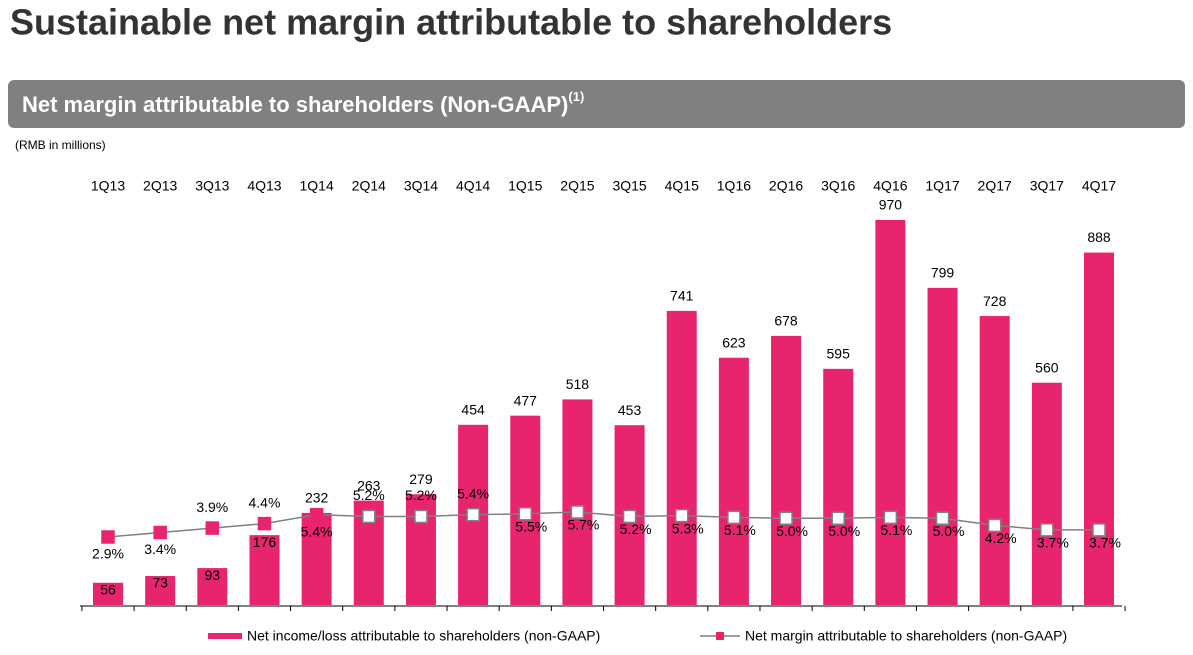  Describe the element at coordinates (317, 186) in the screenshot. I see `x-tick-label: 1Q14` at that location.